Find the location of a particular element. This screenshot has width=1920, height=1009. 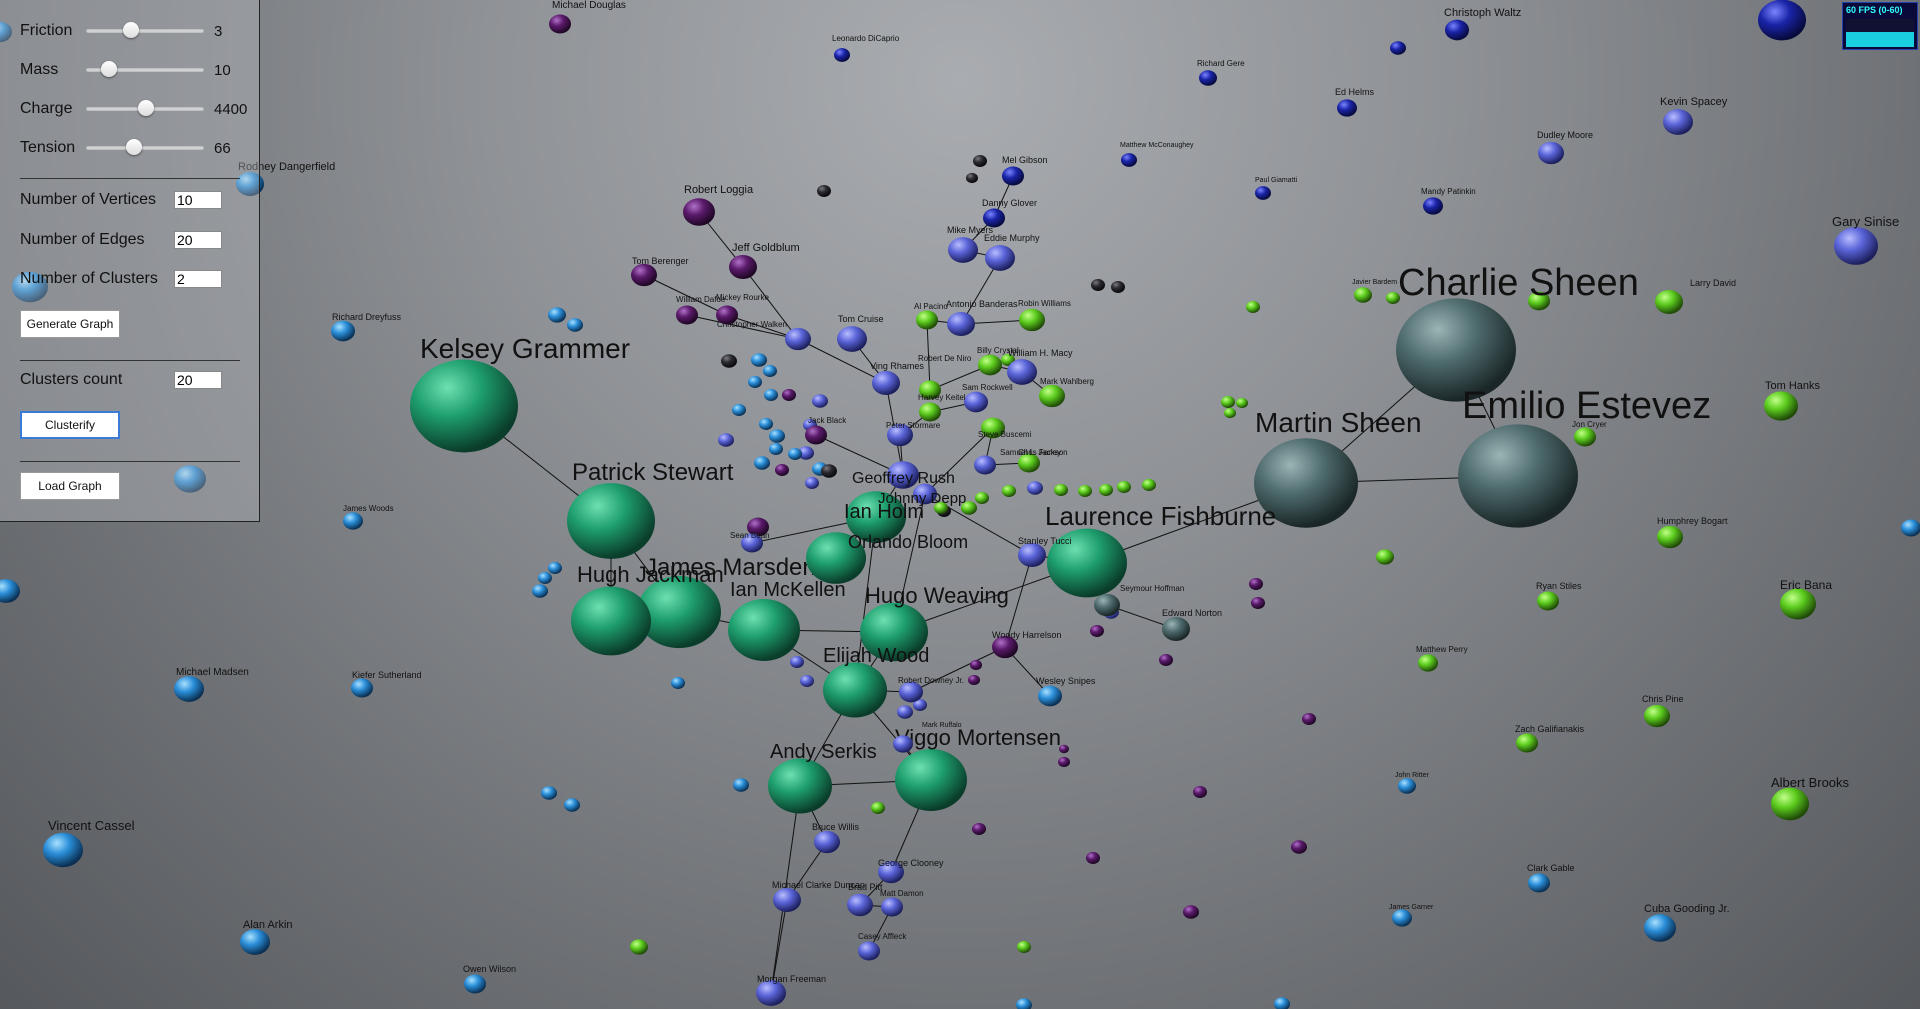

node-william-h-macy: William H. Macy is located at coordinates (1040, 366).